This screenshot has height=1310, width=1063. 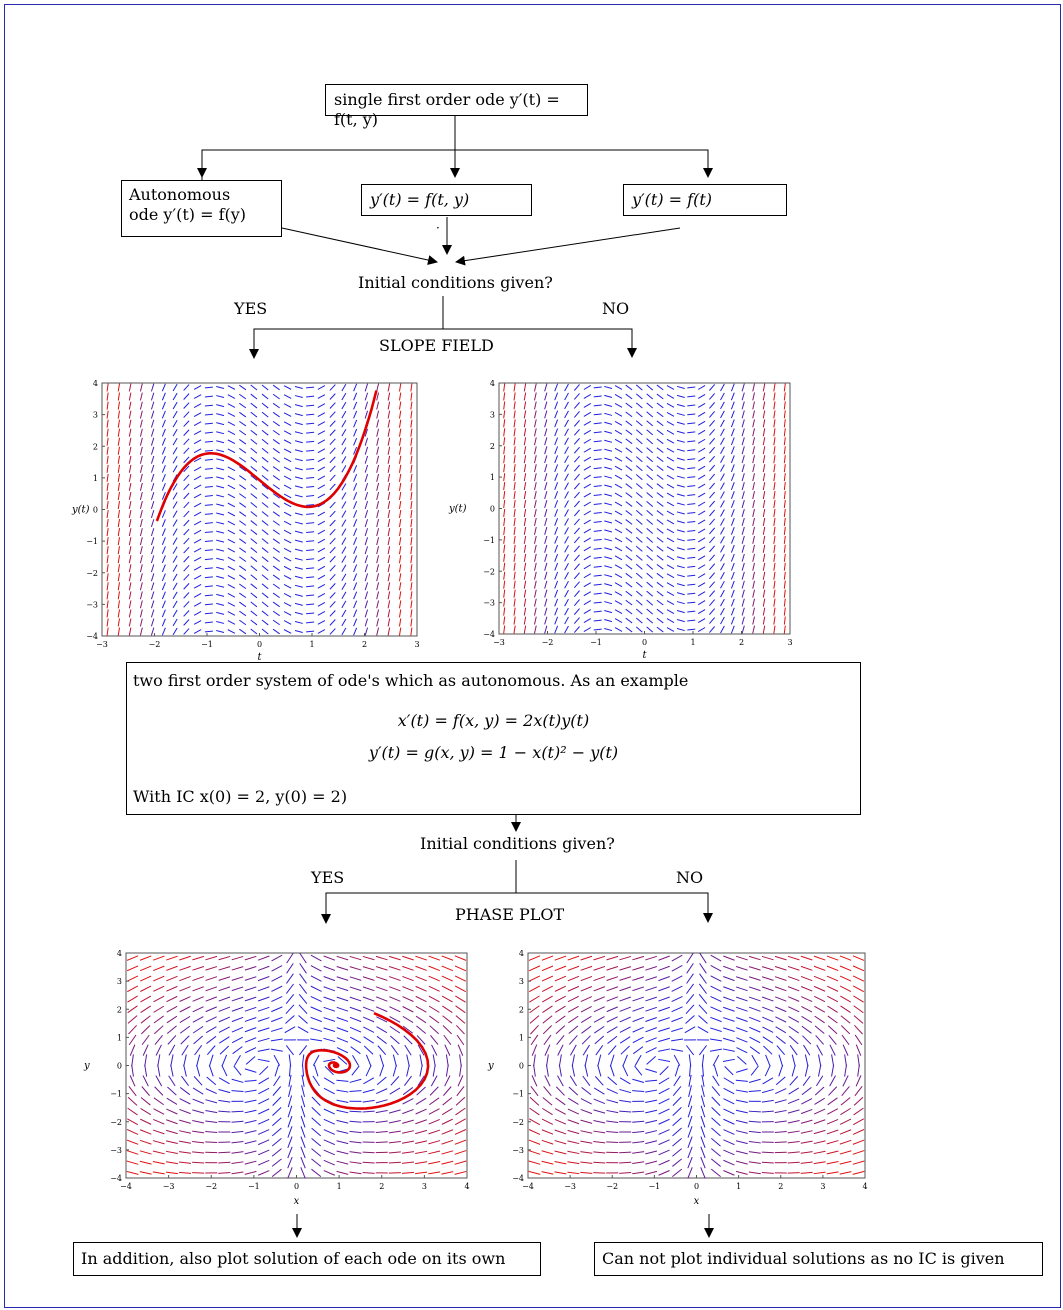 What do you see at coordinates (447, 109) in the screenshot?
I see `top-box-text: single first order ode y′(t) = f(t, y)` at bounding box center [447, 109].